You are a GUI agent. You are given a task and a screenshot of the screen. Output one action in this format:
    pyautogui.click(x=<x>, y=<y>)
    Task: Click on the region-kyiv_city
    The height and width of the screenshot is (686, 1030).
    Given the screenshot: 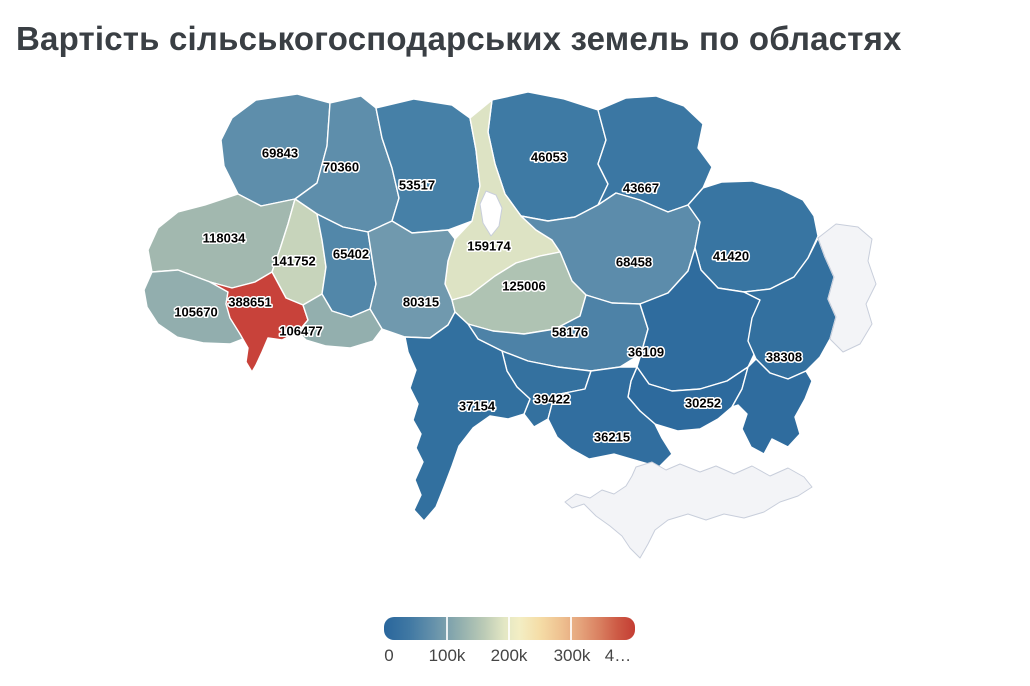 What is the action you would take?
    pyautogui.click(x=491, y=213)
    